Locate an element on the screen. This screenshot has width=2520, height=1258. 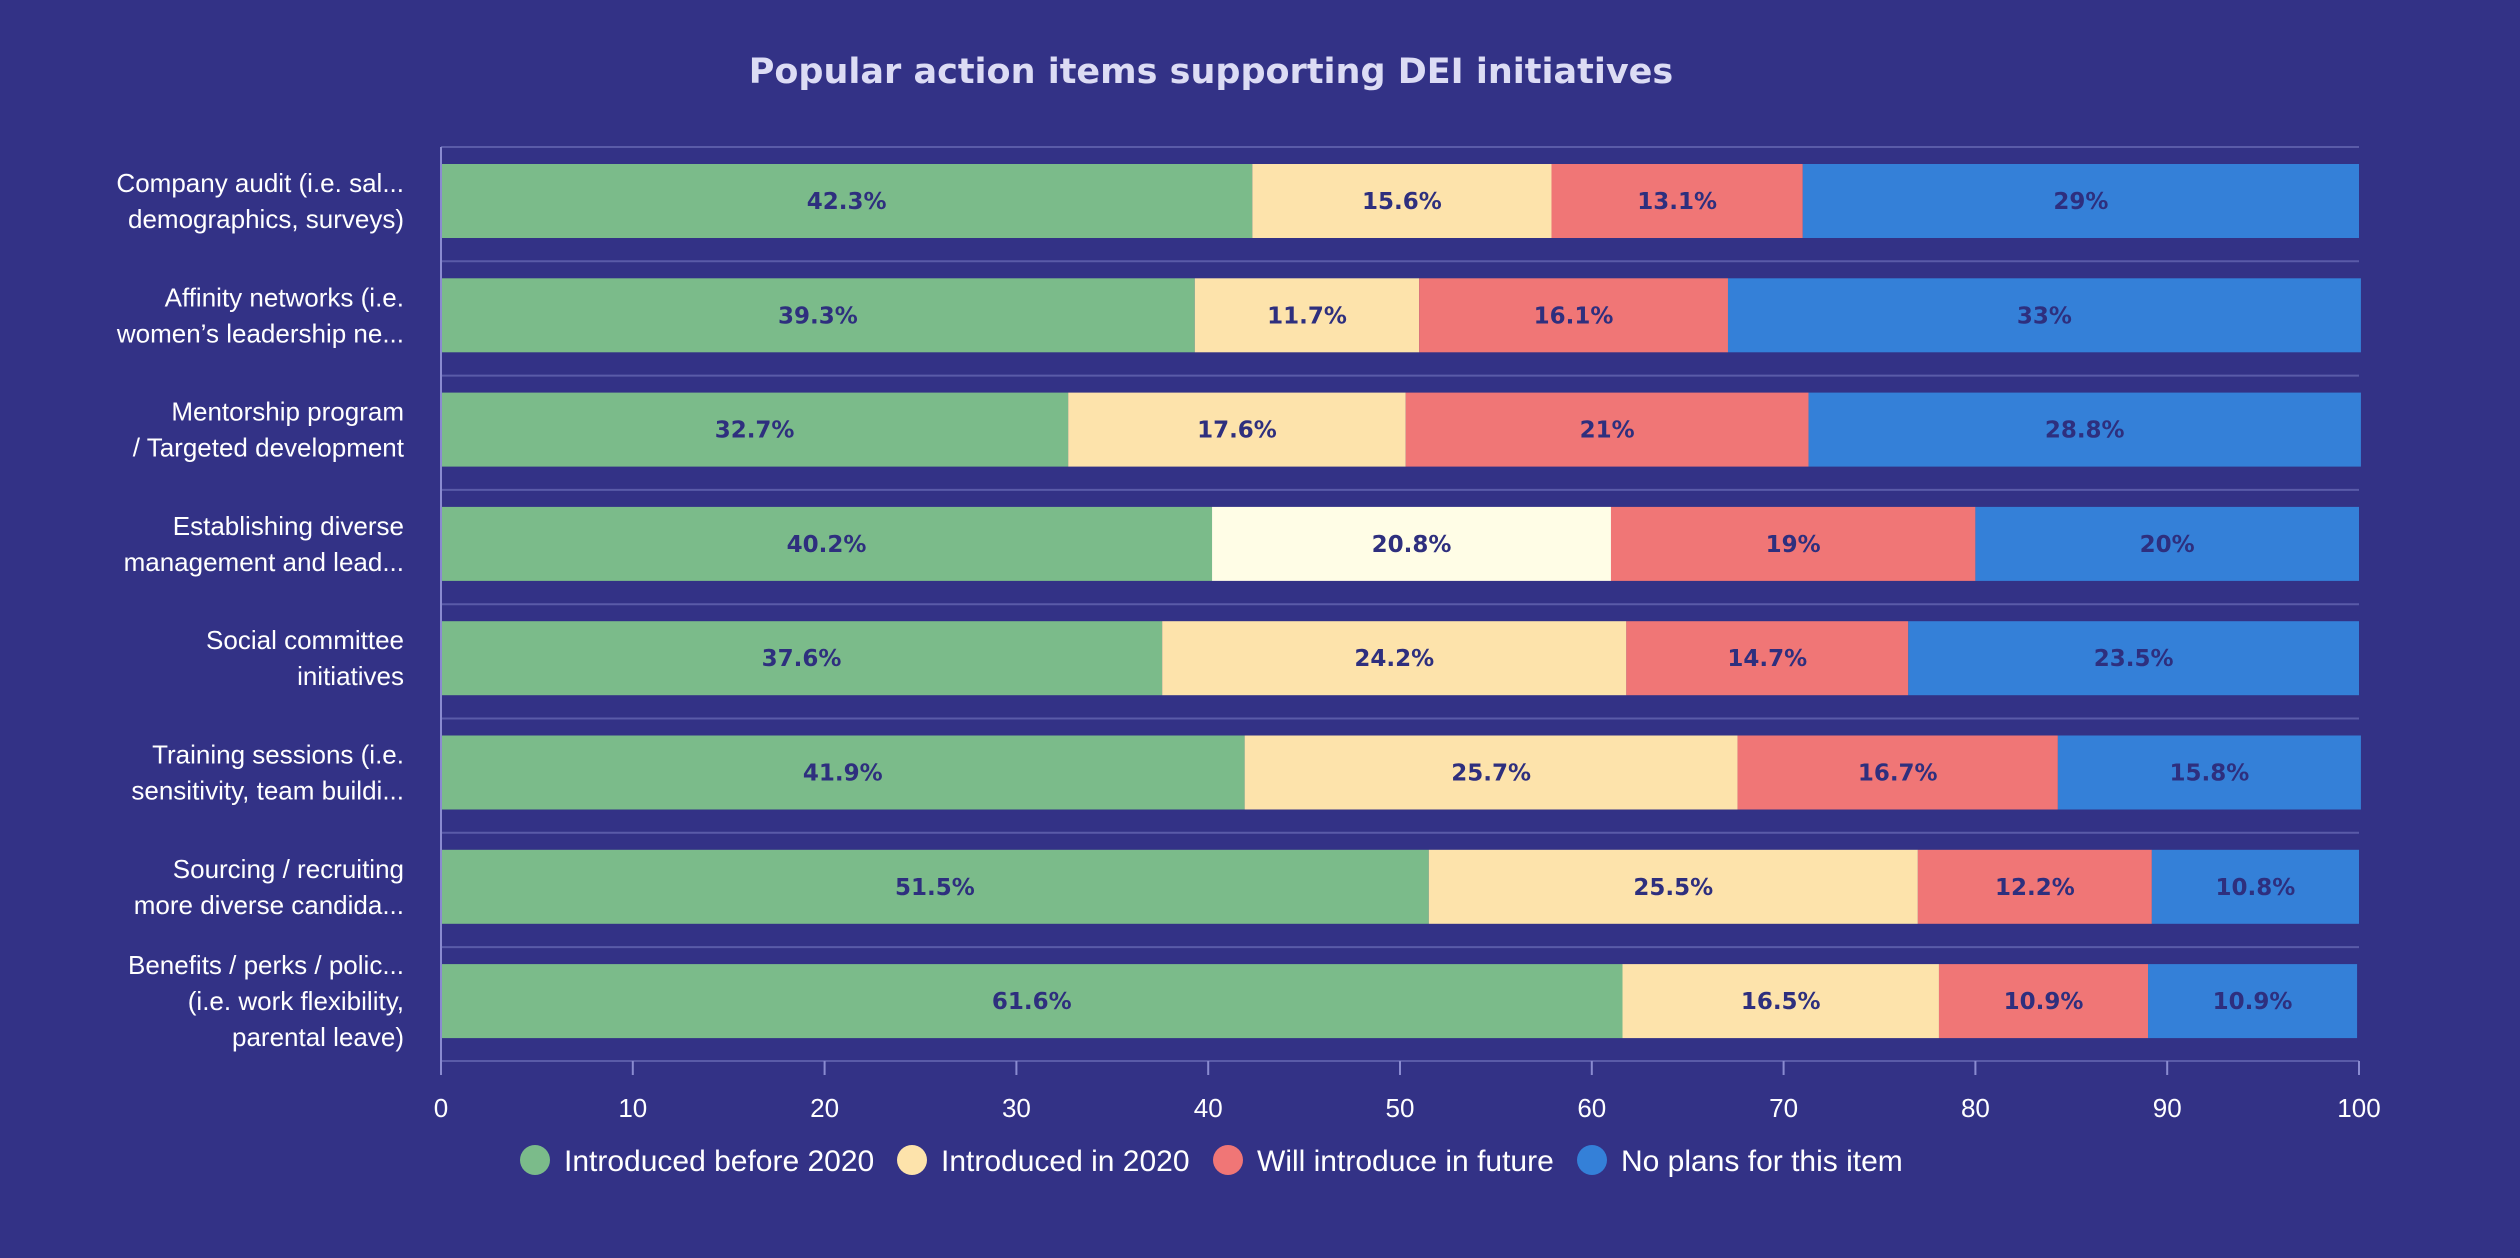
category-label: demographics, surveys) is located at coordinates (266, 219).